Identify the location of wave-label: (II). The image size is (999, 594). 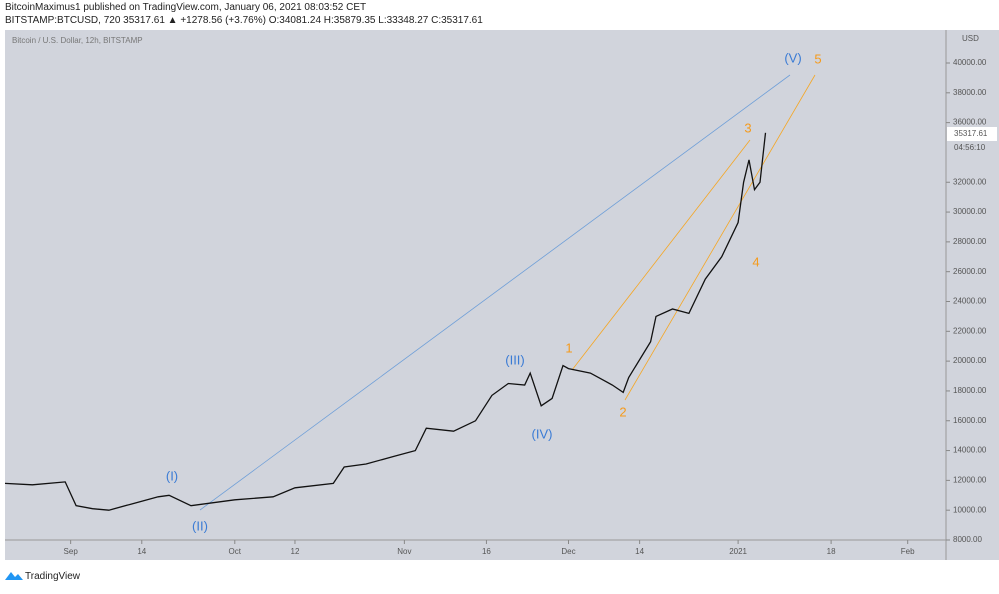
(200, 525).